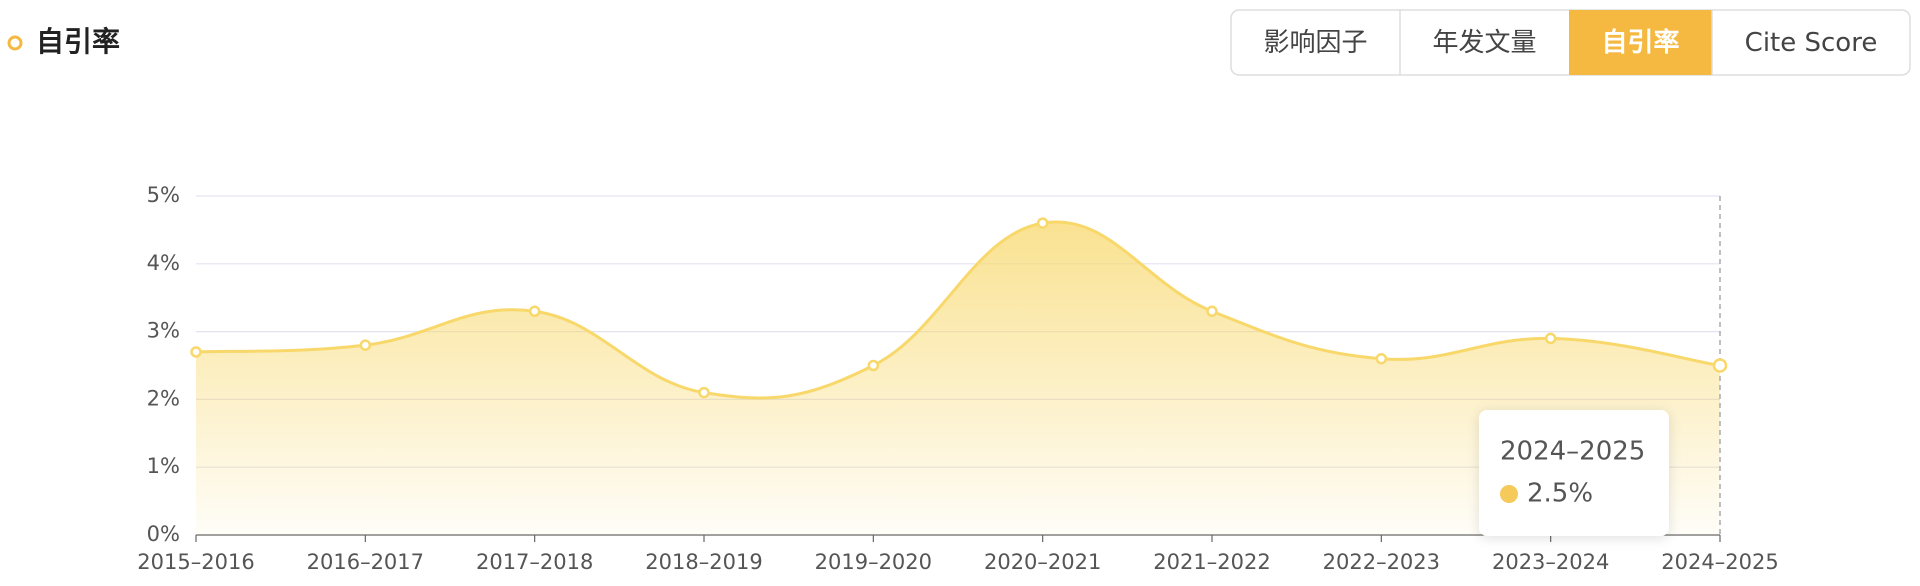 The height and width of the screenshot is (586, 1920). What do you see at coordinates (1560, 494) in the screenshot?
I see `tooltip-value: 2.5%` at bounding box center [1560, 494].